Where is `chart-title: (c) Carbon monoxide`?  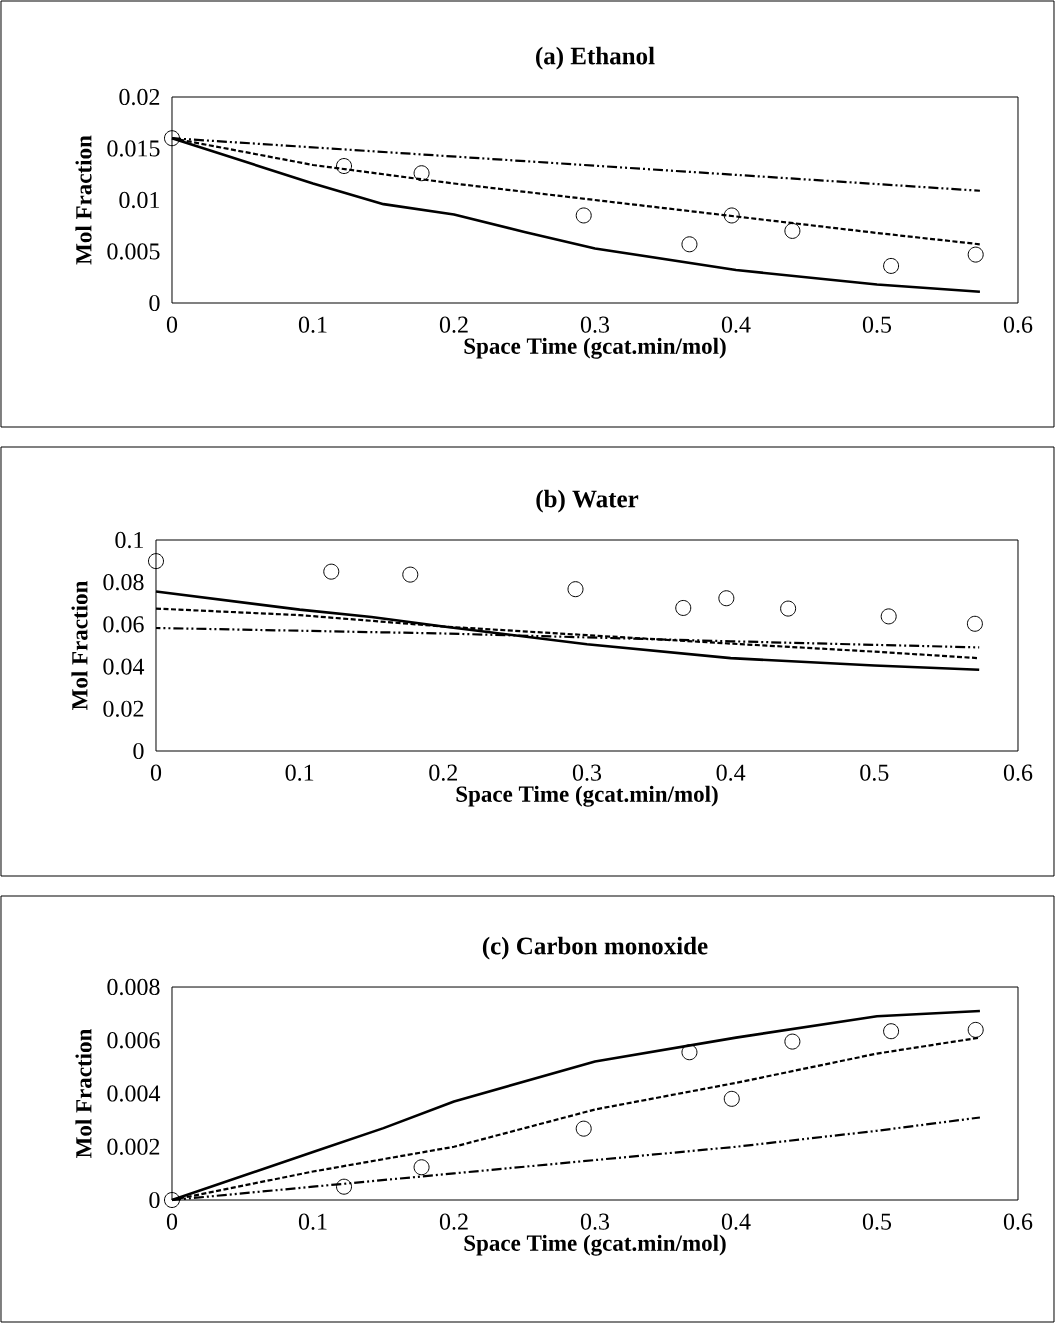
chart-title: (c) Carbon monoxide is located at coordinates (595, 948).